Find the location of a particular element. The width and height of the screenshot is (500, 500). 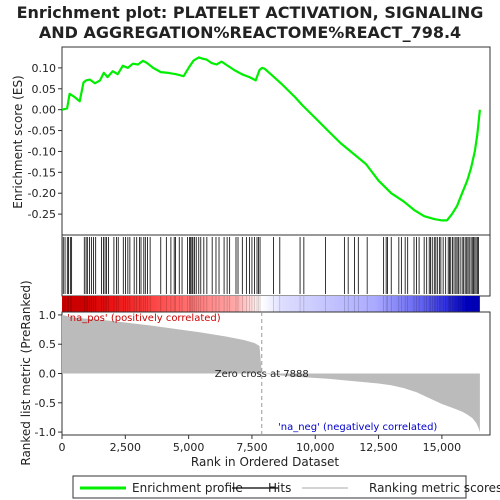

neg-correlated-label: 'na_neg' (negatively correlated) is located at coordinates (357, 427).